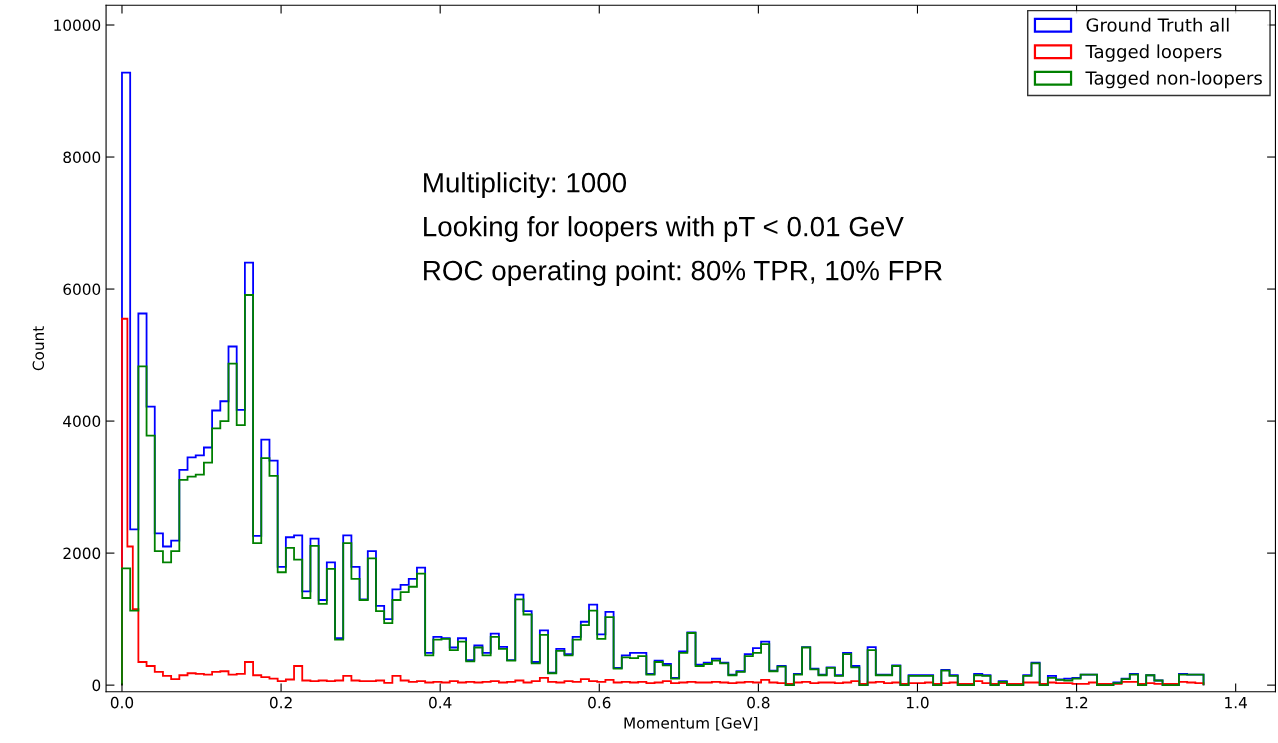  Describe the element at coordinates (1173, 79) in the screenshot. I see `legend-label: Tagged non-loopers` at that location.